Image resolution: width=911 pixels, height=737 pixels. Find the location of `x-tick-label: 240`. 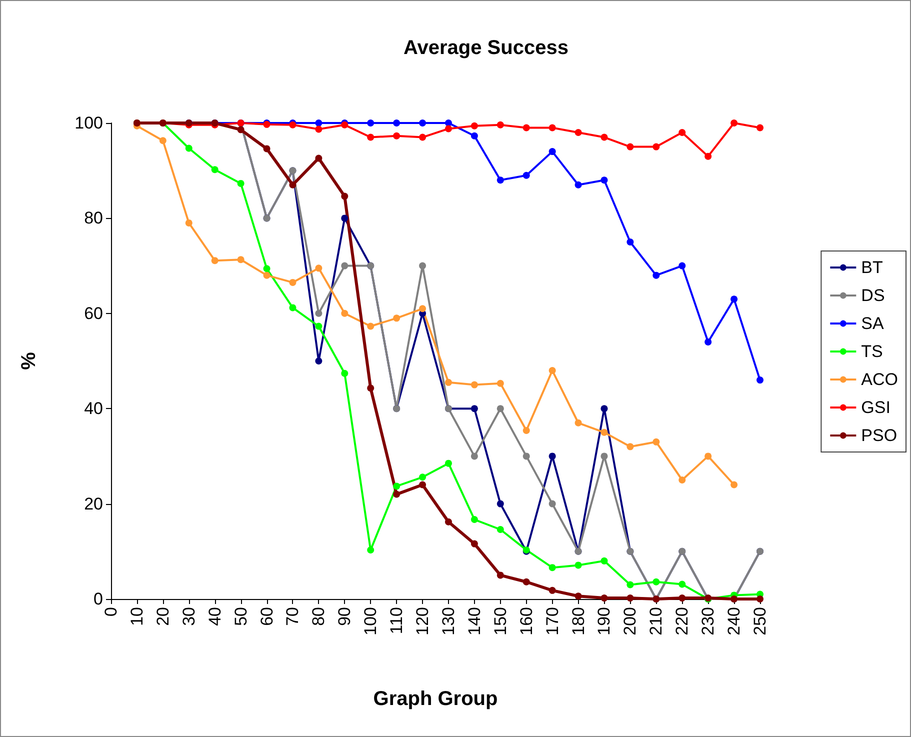

x-tick-label: 240 is located at coordinates (734, 621).